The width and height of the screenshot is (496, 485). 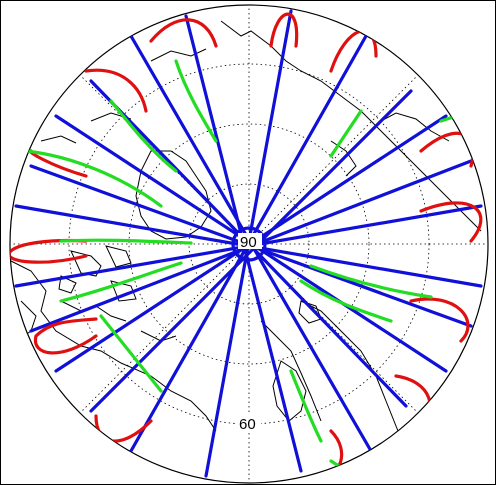 I want to click on coastline-svalbard, so click(x=310, y=312).